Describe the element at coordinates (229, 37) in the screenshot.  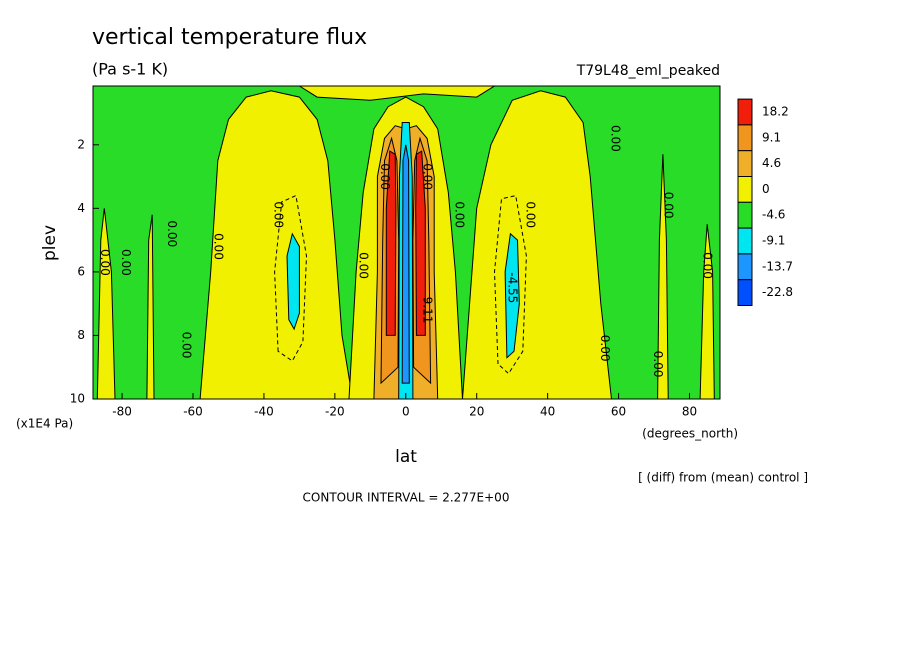
I see `chart-title: vertical temperature flux` at that location.